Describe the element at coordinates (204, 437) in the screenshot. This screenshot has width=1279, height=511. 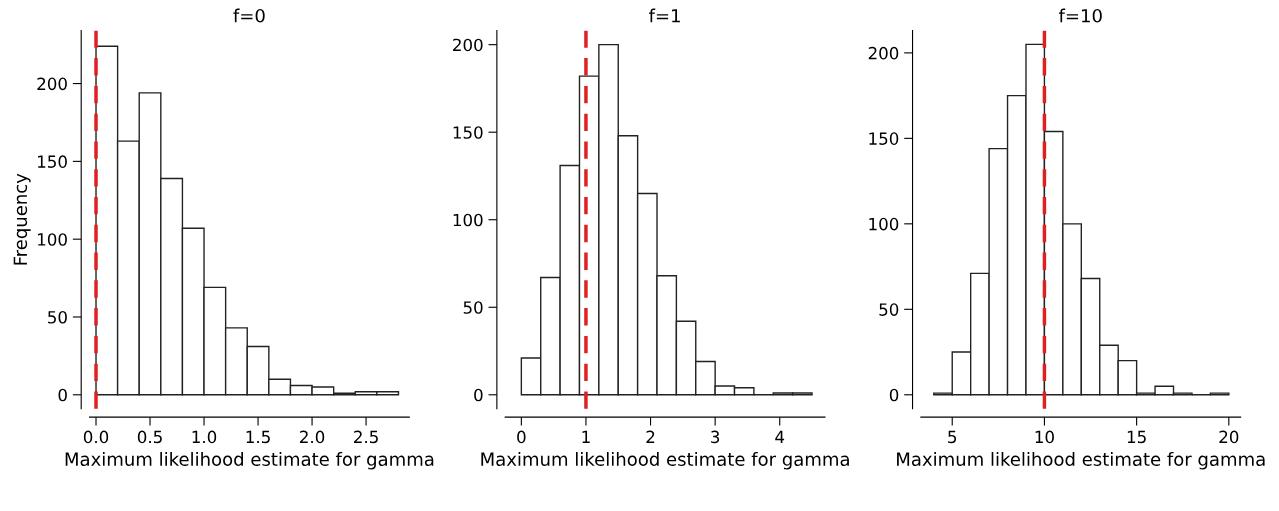
I see `x-tick-label: 1.0` at that location.